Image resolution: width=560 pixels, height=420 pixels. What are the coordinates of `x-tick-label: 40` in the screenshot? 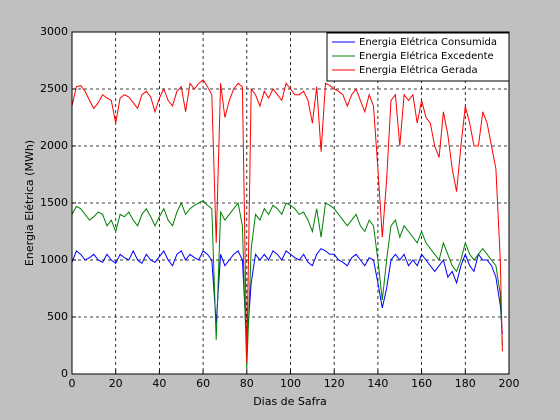 It's located at (159, 383).